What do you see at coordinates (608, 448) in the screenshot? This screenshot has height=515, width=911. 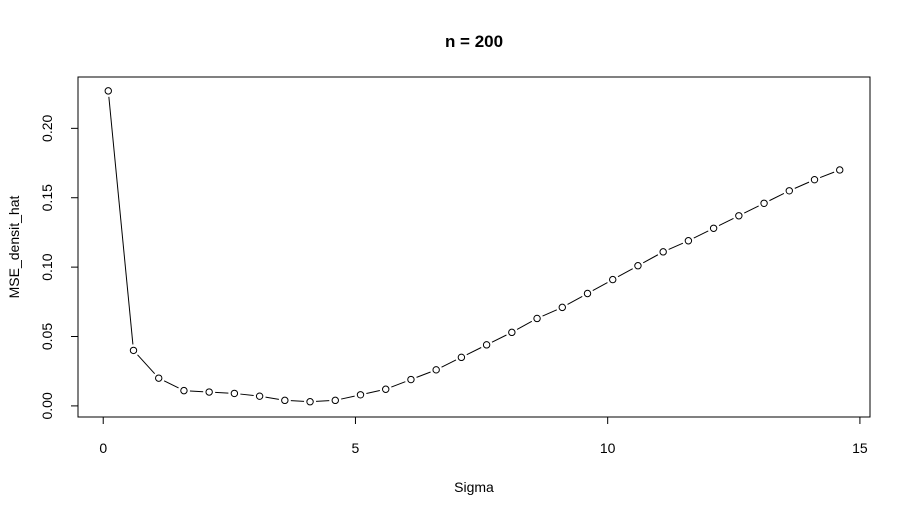 I see `x-tick-label: 10` at bounding box center [608, 448].